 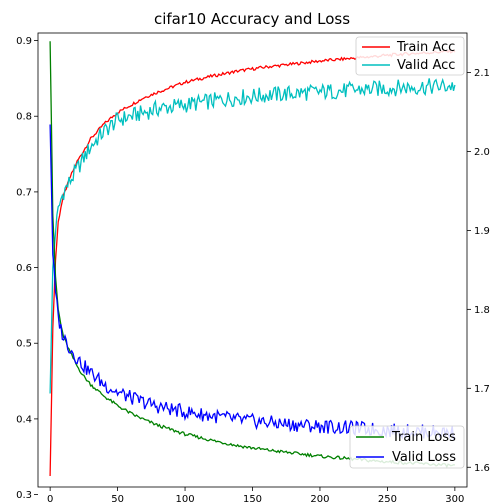 What do you see at coordinates (24, 268) in the screenshot?
I see `y-left-tick-label: 0.6` at bounding box center [24, 268].